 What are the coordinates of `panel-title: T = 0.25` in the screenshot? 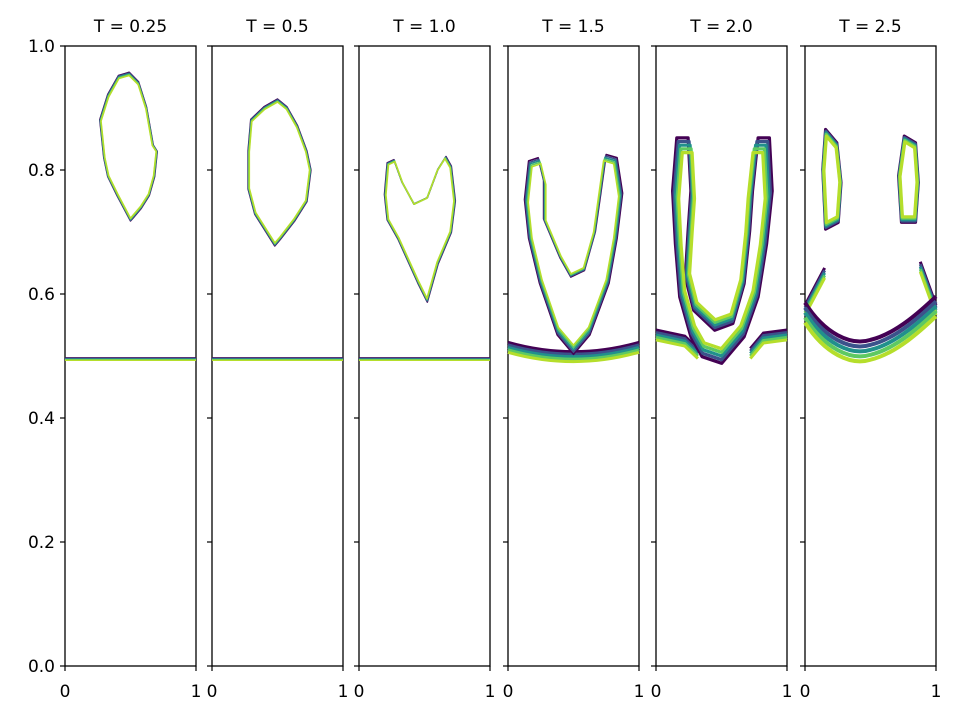 It's located at (130, 27).